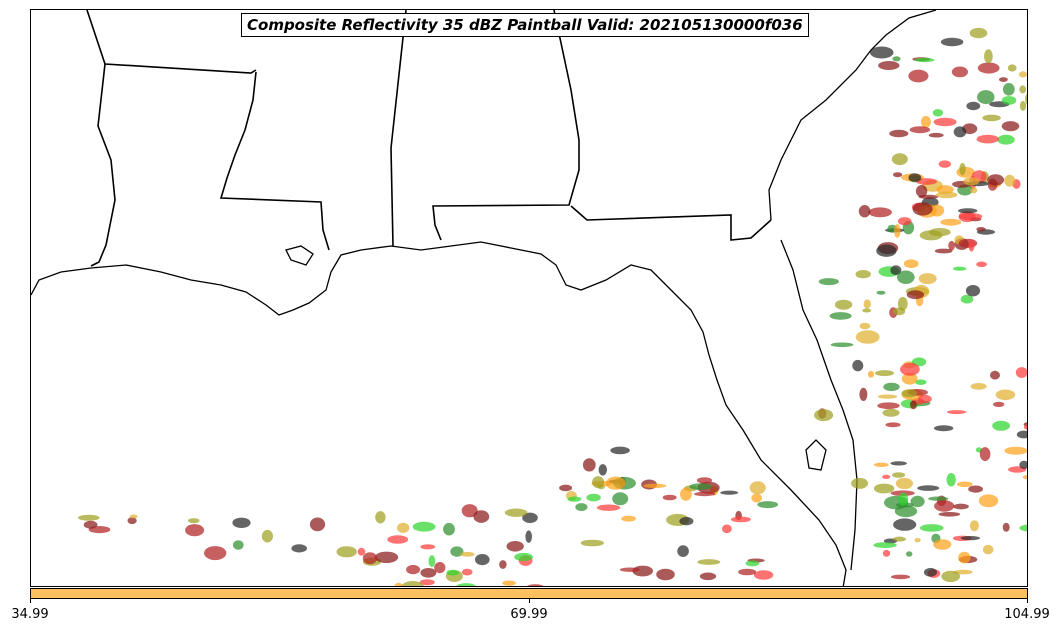 The height and width of the screenshot is (633, 1062). What do you see at coordinates (529, 614) in the screenshot?
I see `colorbar-label-mid: 69.99` at bounding box center [529, 614].